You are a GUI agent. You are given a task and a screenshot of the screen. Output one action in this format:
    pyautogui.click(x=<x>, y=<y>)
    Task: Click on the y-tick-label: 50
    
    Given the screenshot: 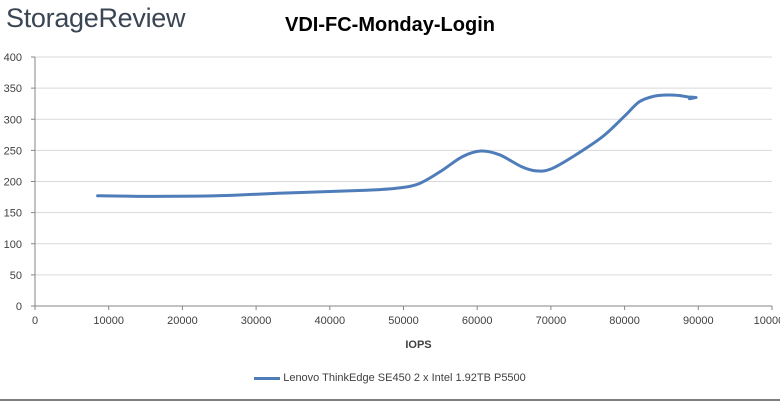 What is the action you would take?
    pyautogui.click(x=16, y=276)
    